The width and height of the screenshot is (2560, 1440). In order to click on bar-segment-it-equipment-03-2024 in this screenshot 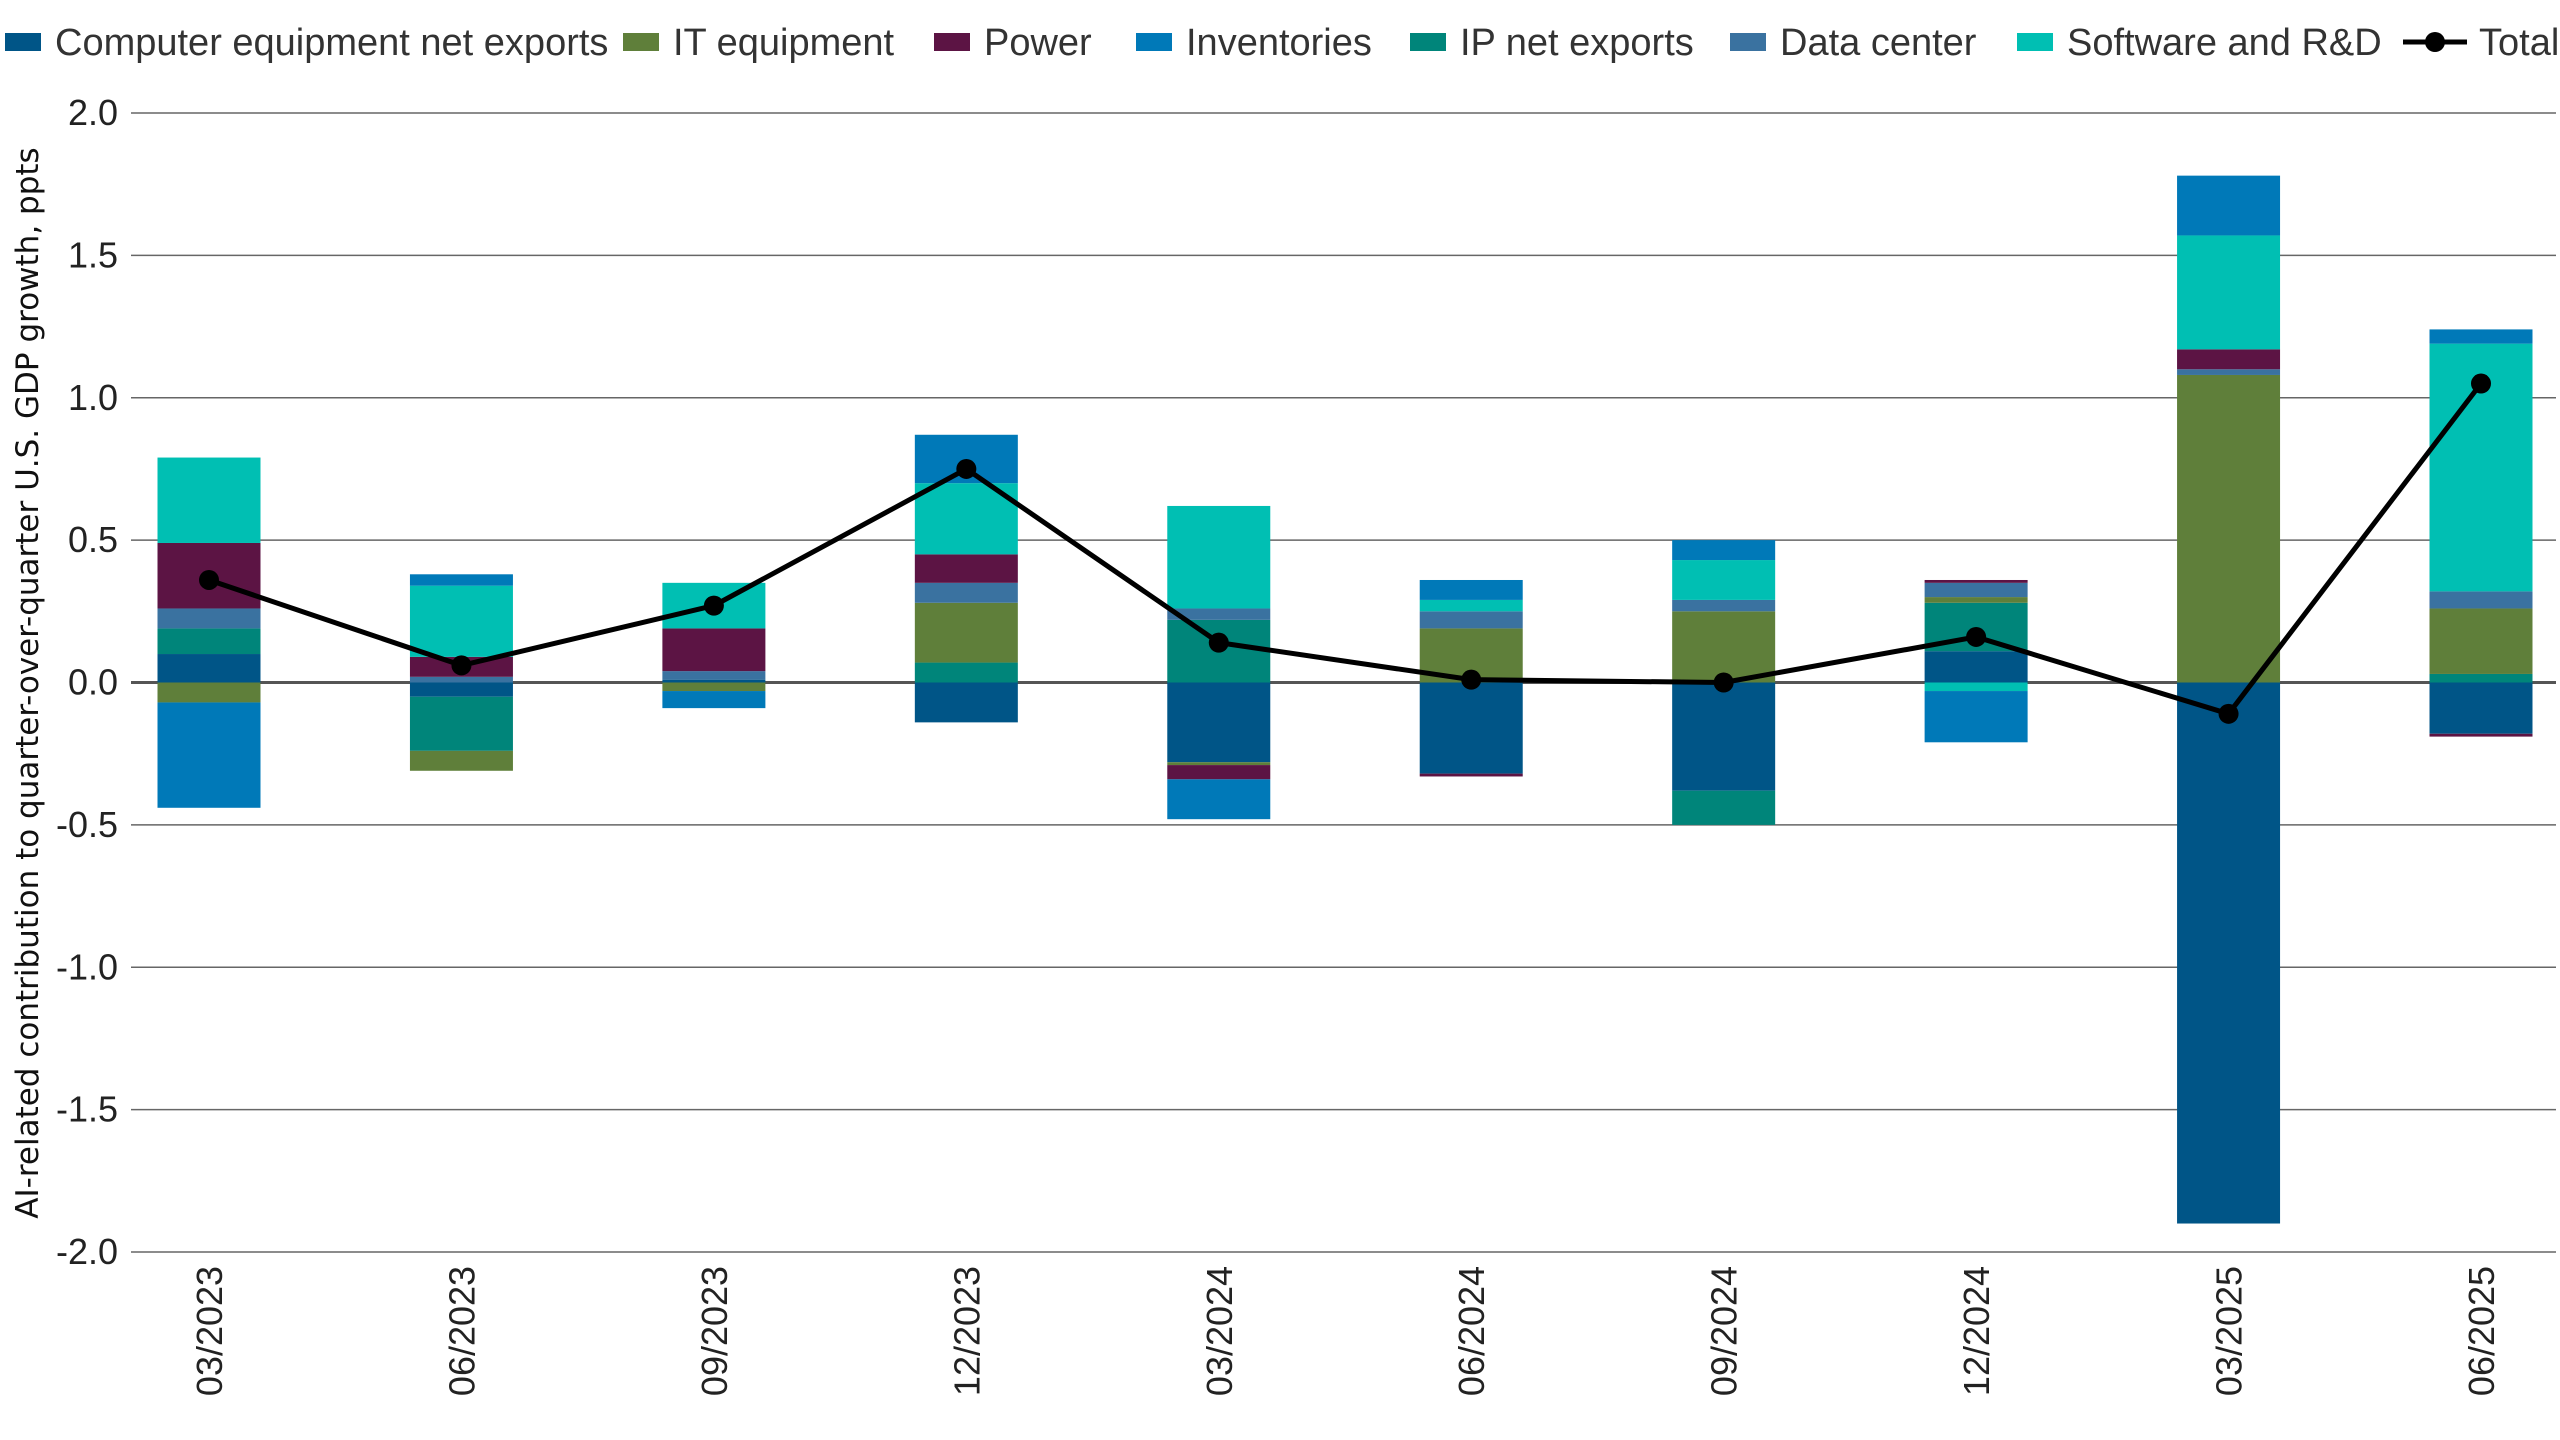, I will do `click(1219, 764)`.